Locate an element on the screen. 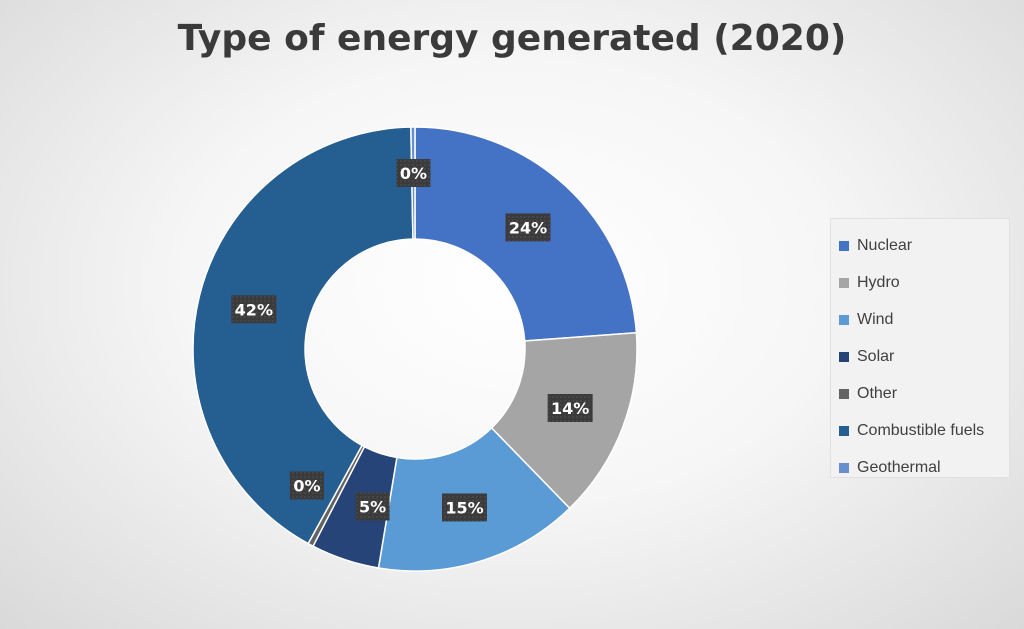 The height and width of the screenshot is (629, 1024). data-label-hydro: 14% is located at coordinates (570, 408).